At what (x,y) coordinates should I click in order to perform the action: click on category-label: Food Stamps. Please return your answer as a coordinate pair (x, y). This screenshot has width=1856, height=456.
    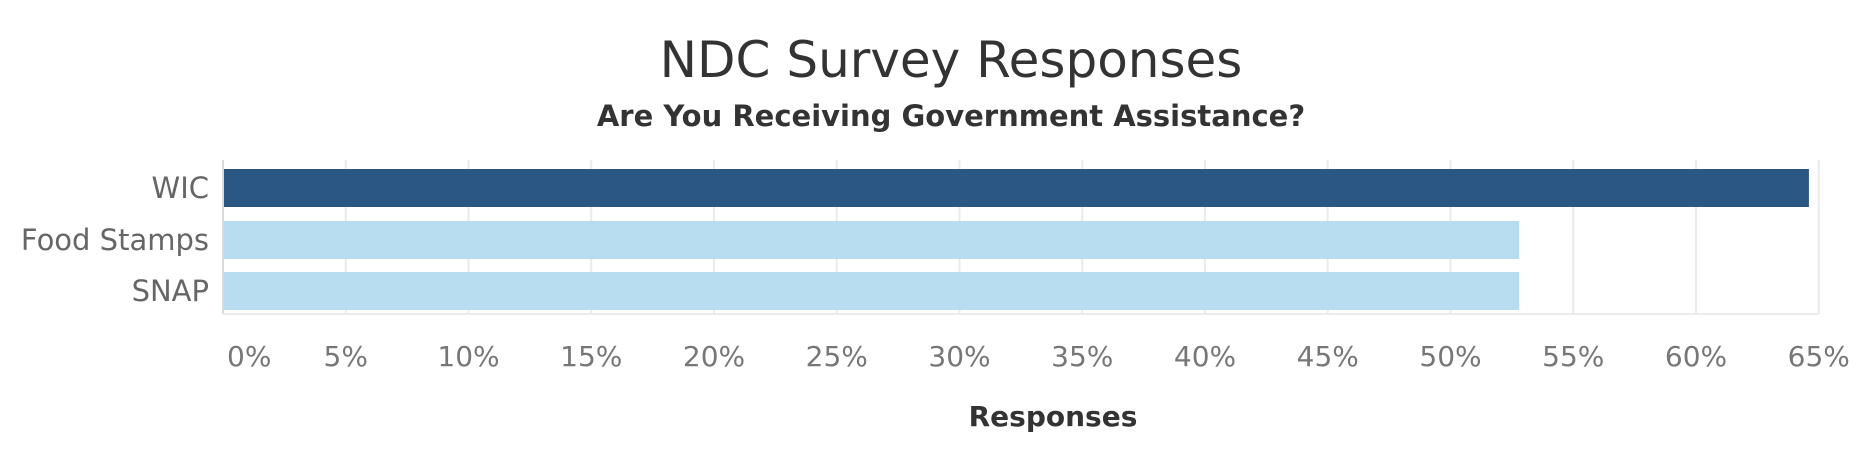
    Looking at the image, I should click on (115, 240).